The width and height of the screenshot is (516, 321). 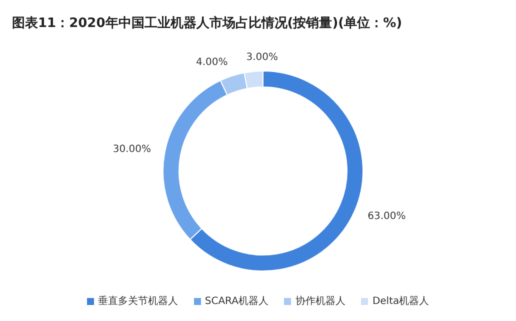 I want to click on data-label: 30.00%, so click(x=132, y=150).